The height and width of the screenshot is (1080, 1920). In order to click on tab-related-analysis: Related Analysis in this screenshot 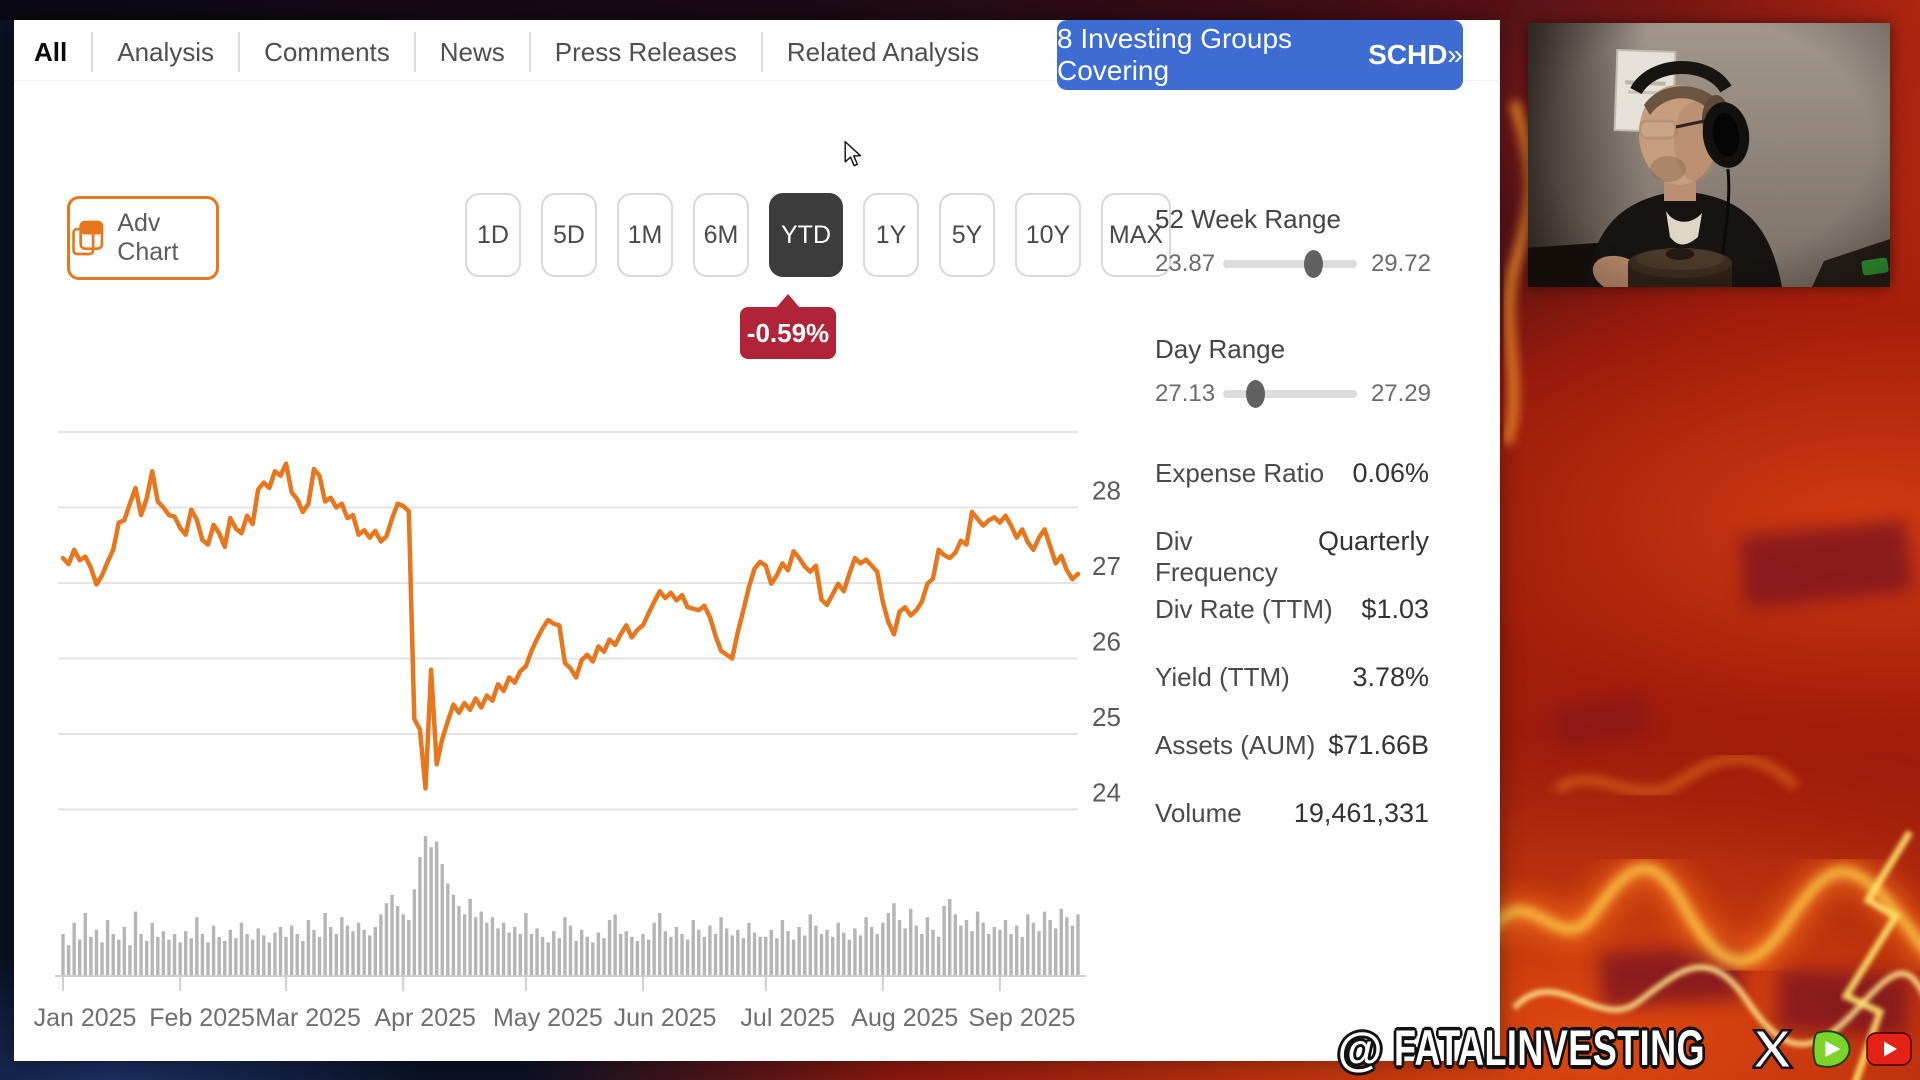, I will do `click(883, 51)`.